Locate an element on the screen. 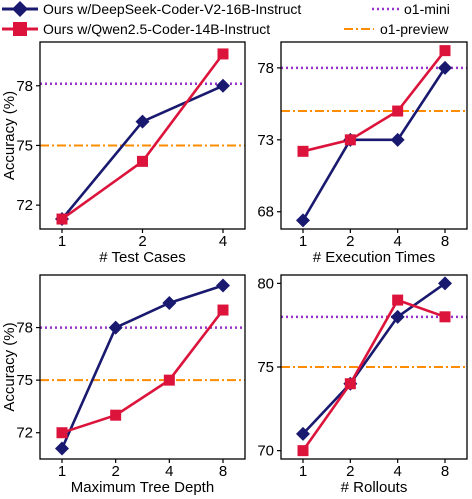  legend-marker-qwen is located at coordinates (20, 29).